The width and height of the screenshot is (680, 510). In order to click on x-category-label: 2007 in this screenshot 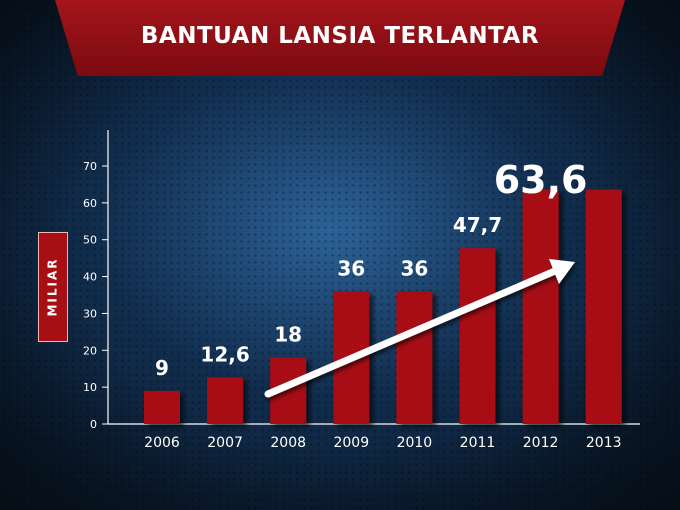, I will do `click(225, 443)`.